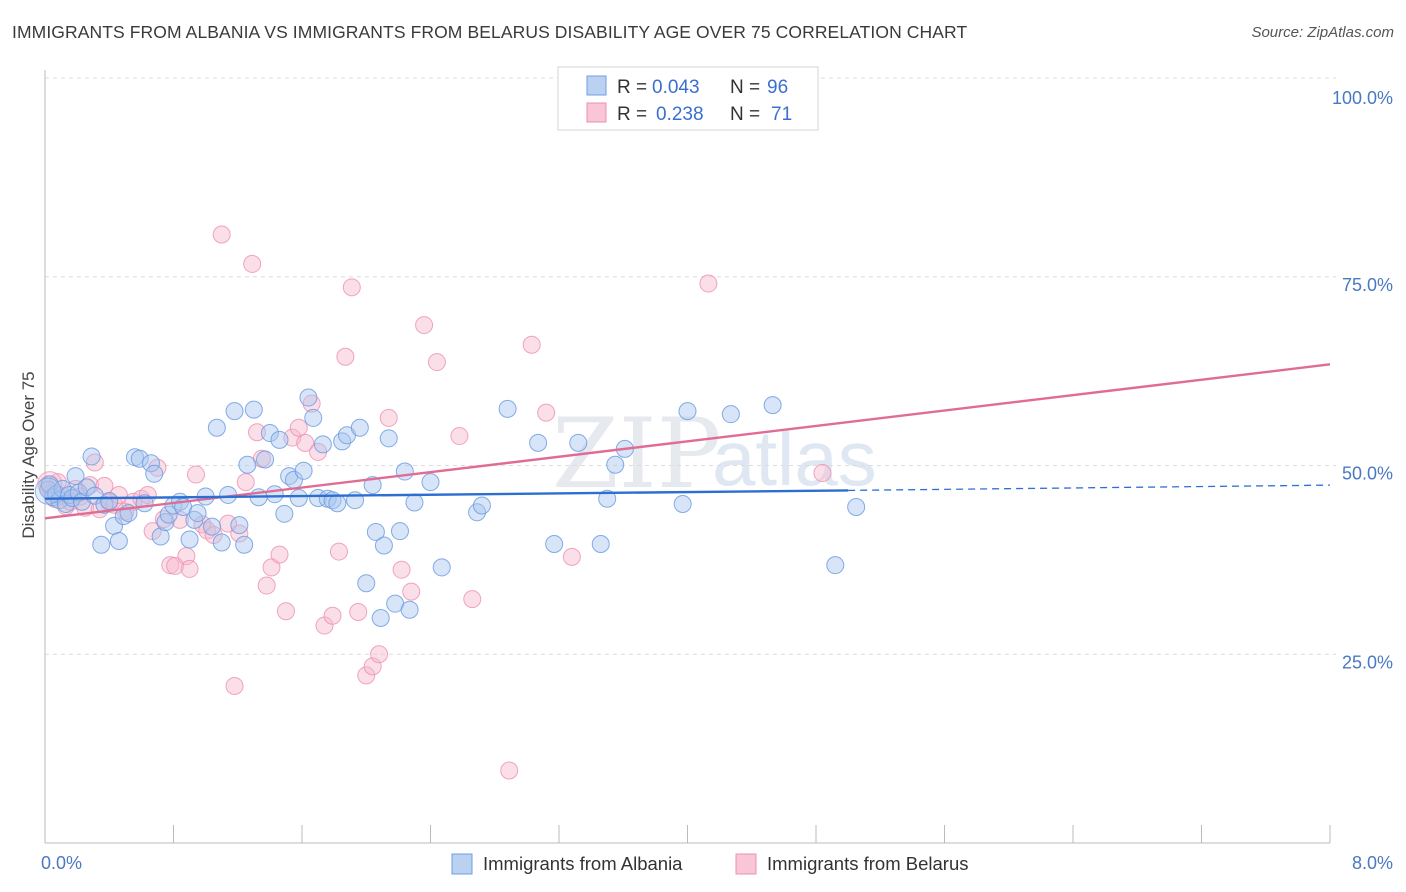 This screenshot has width=1406, height=892. Describe the element at coordinates (596, 112) in the screenshot. I see `belarus-legend-swatch` at that location.